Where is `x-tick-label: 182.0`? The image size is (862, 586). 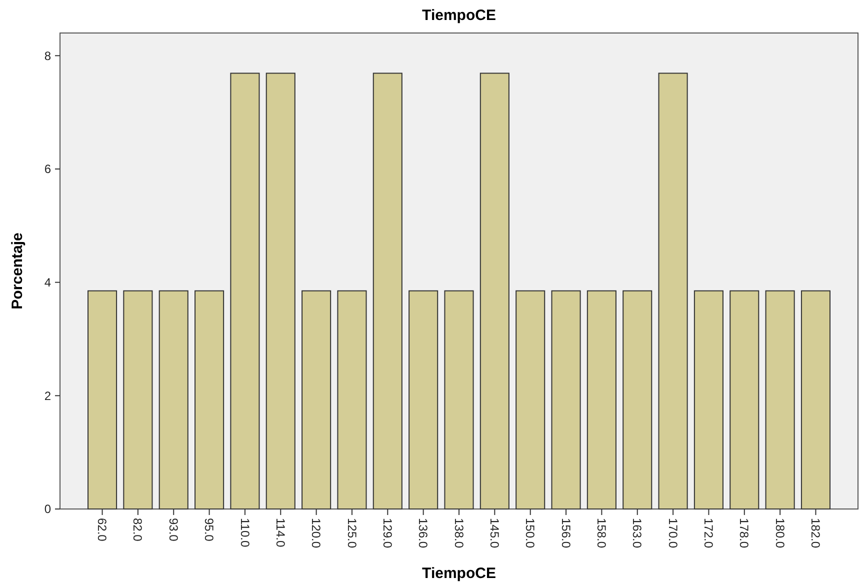 x-tick-label: 182.0 is located at coordinates (815, 533).